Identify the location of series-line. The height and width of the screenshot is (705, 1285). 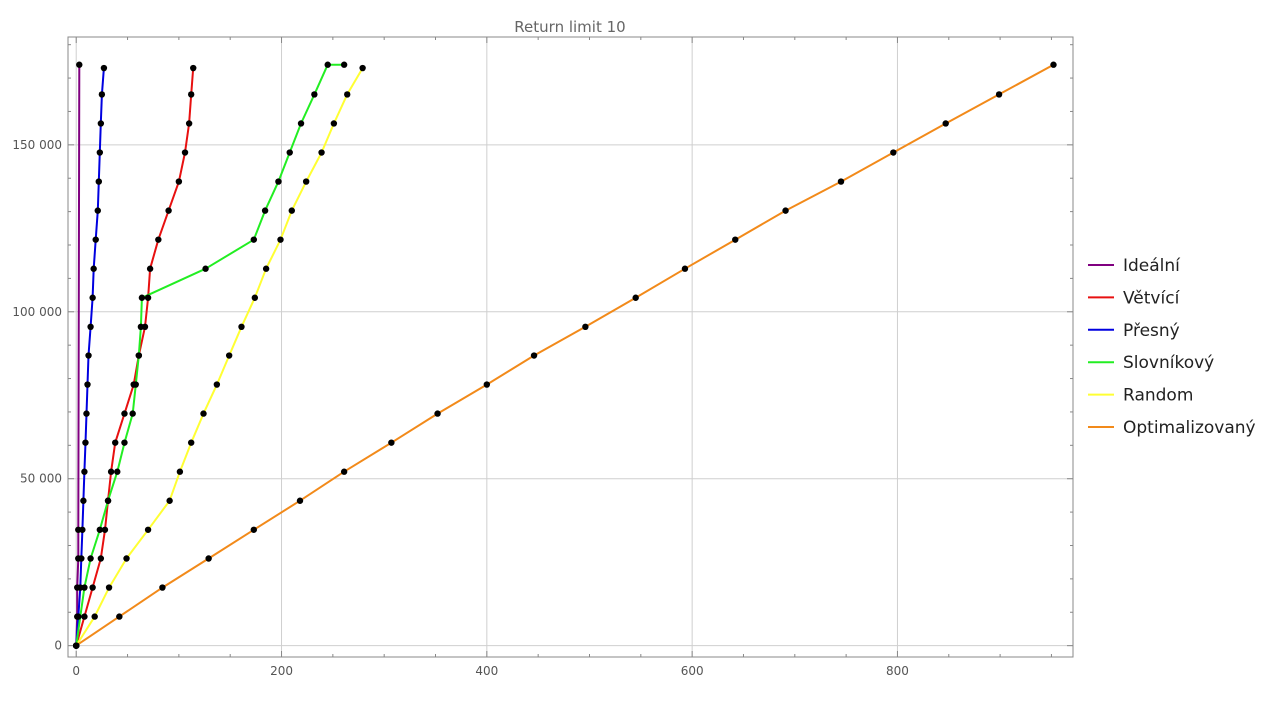
(135, 357).